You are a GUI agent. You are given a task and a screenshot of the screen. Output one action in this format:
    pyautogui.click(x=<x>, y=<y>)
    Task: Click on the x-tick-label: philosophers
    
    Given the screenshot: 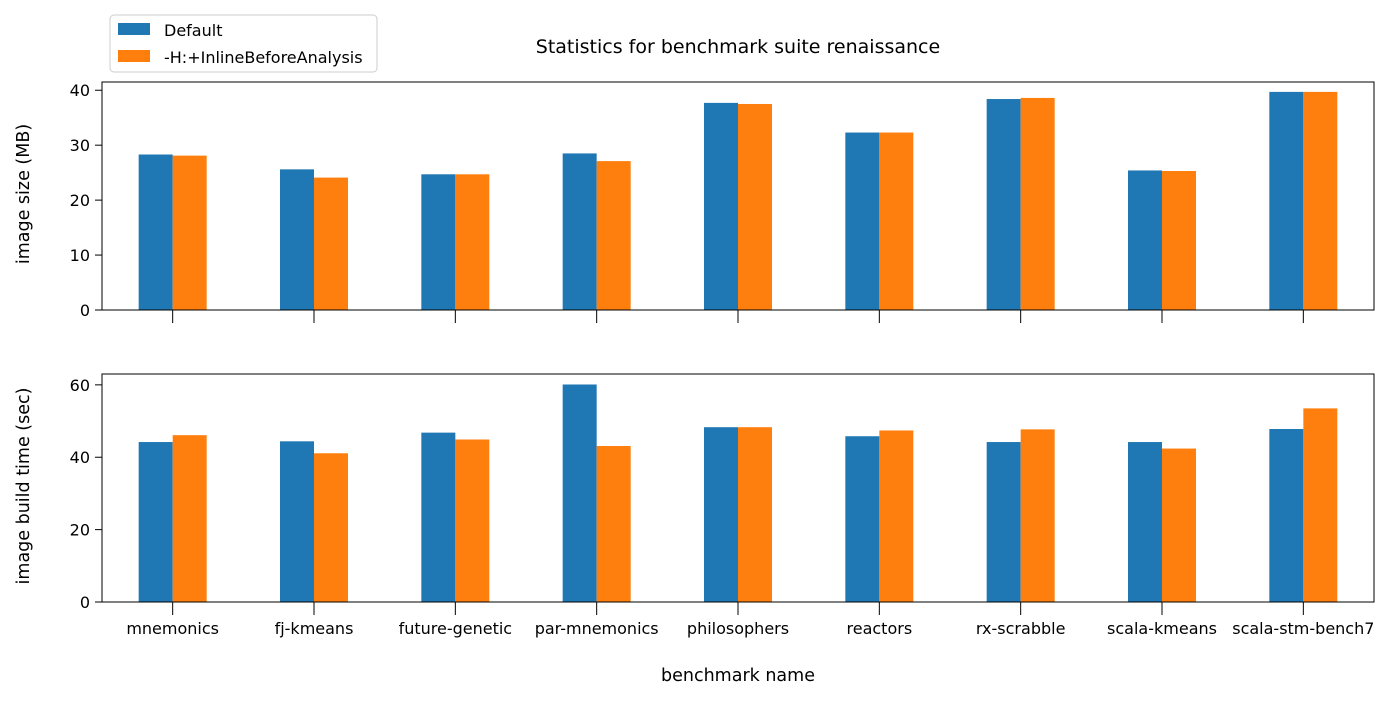 What is the action you would take?
    pyautogui.click(x=738, y=628)
    